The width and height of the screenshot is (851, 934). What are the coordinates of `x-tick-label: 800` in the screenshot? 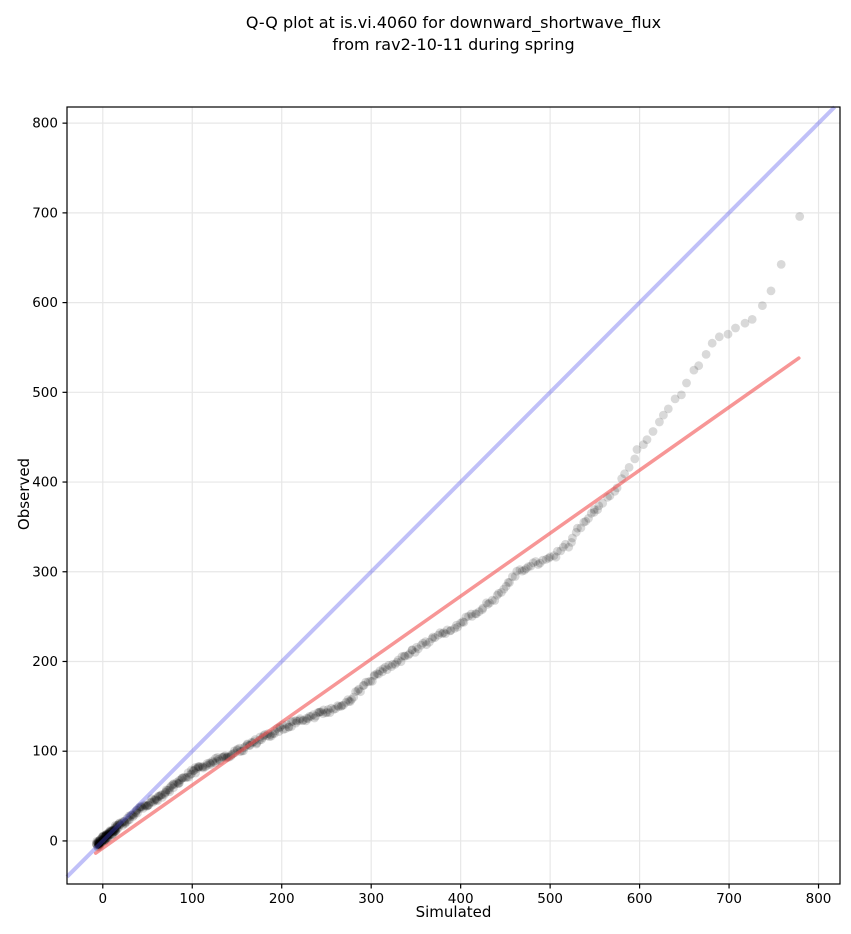 It's located at (819, 899).